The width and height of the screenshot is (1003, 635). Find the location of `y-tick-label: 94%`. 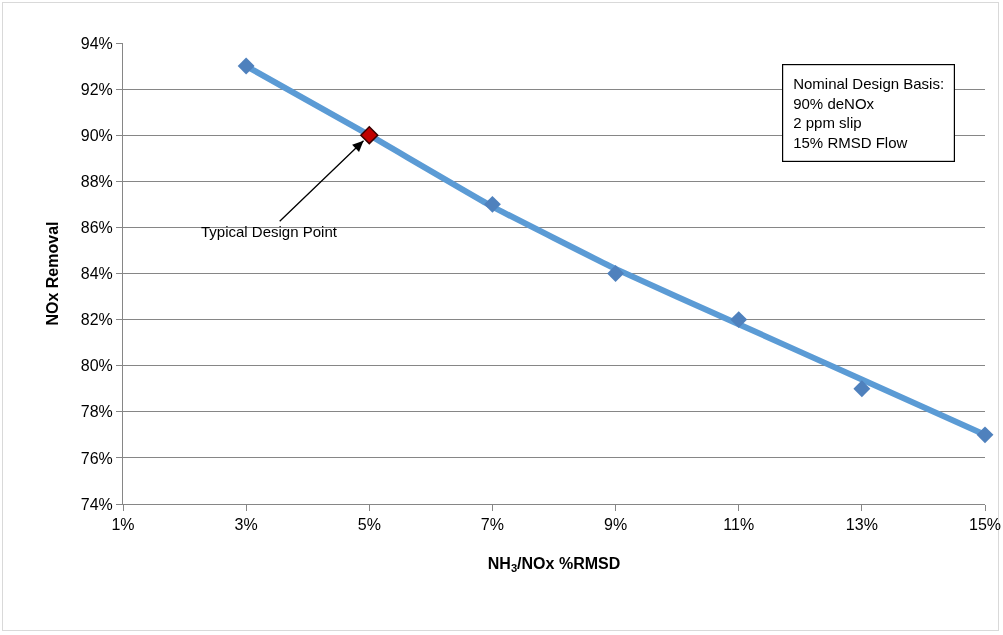

y-tick-label: 94% is located at coordinates (96, 43).